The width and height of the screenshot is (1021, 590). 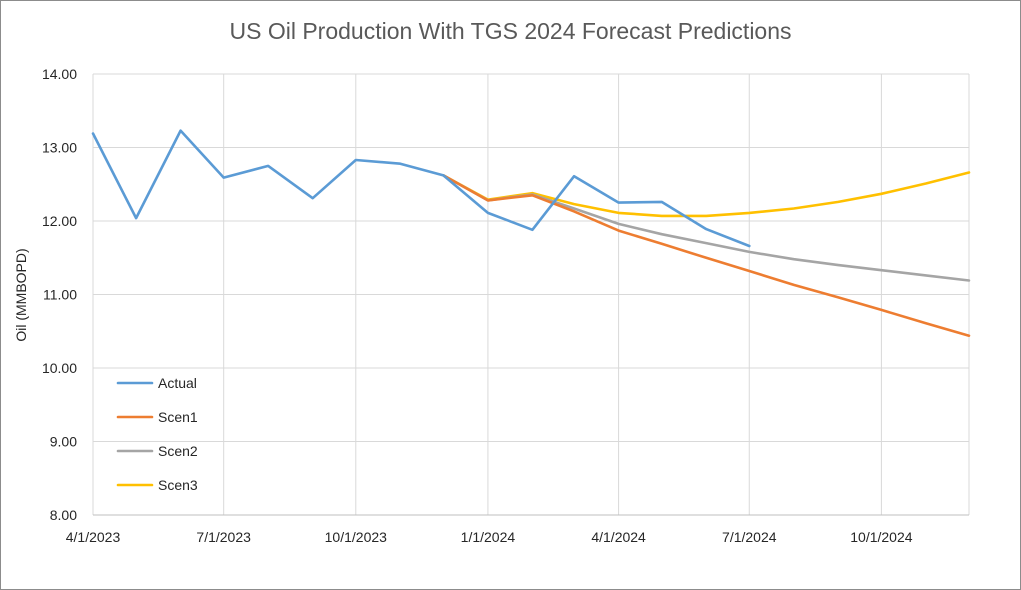 What do you see at coordinates (93, 537) in the screenshot?
I see `x-tick-label: 4/1/2023` at bounding box center [93, 537].